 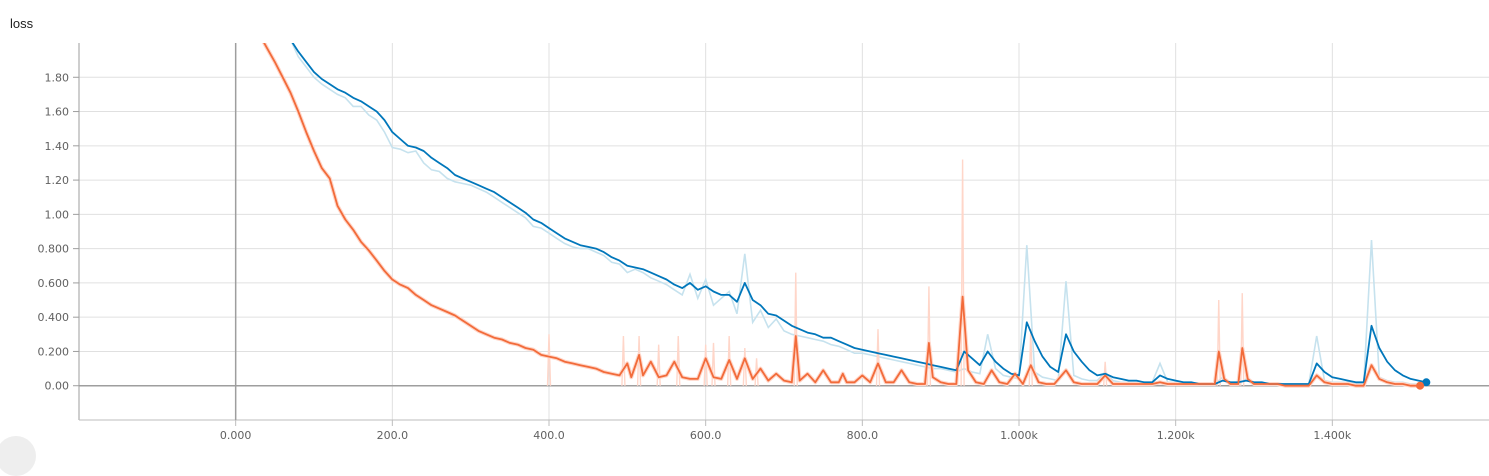 What do you see at coordinates (549, 435) in the screenshot?
I see `x-tick-label: 400.0` at bounding box center [549, 435].